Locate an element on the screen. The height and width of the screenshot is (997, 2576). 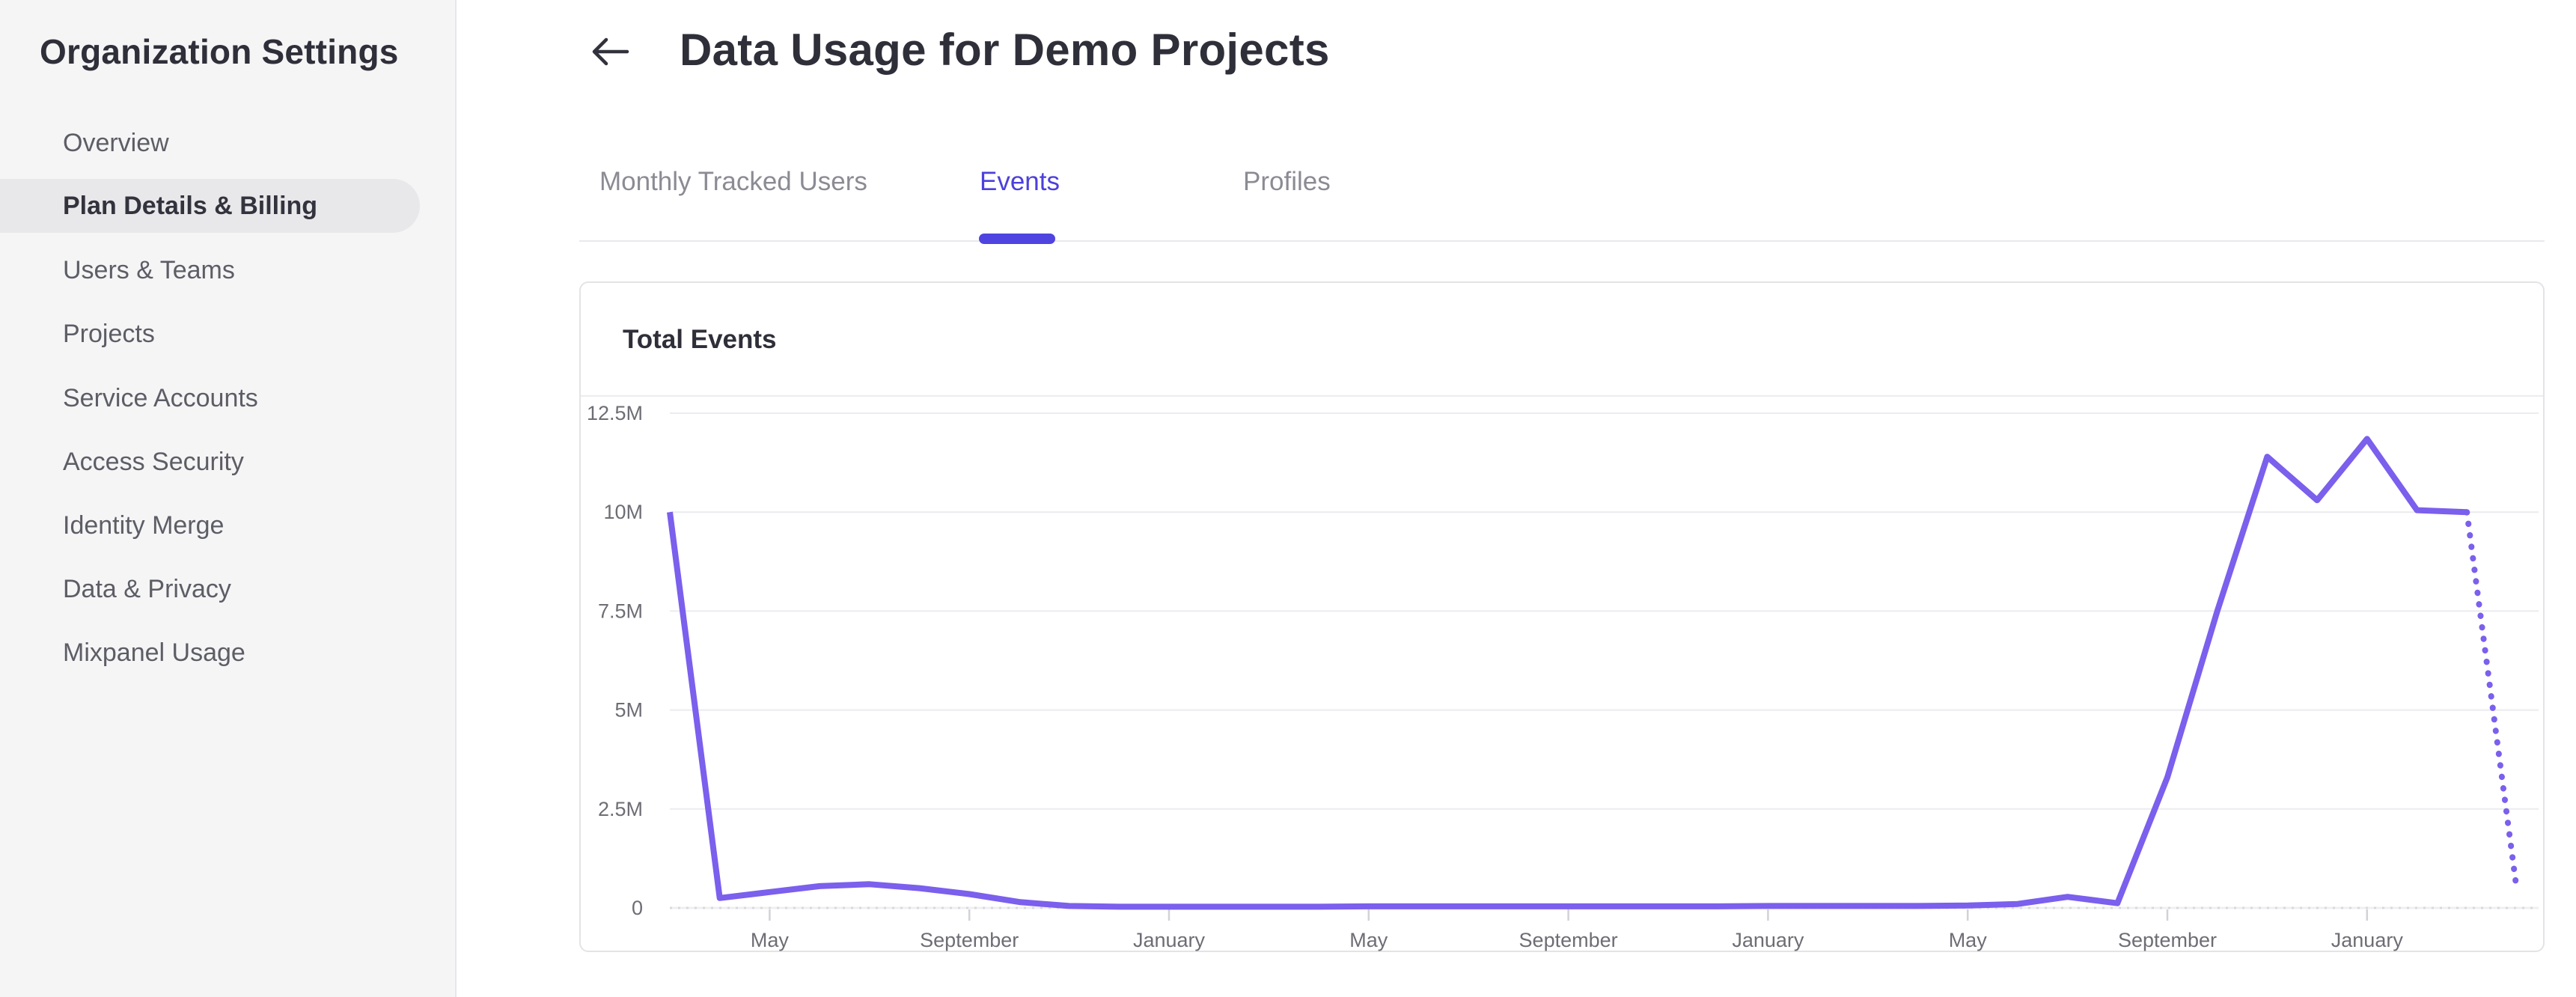
tabbar-divider is located at coordinates (1562, 241).